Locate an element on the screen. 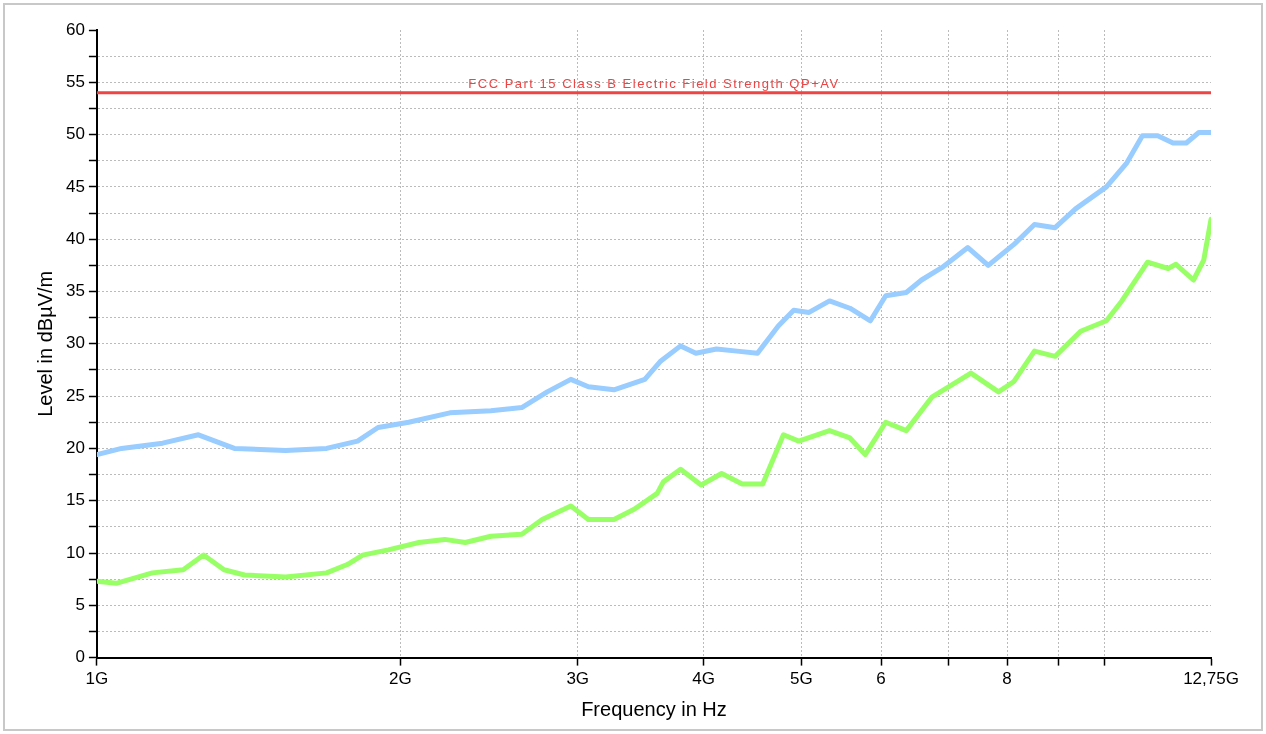 The height and width of the screenshot is (734, 1266). y-axis-title: Level in dBµV/m is located at coordinates (44, 343).